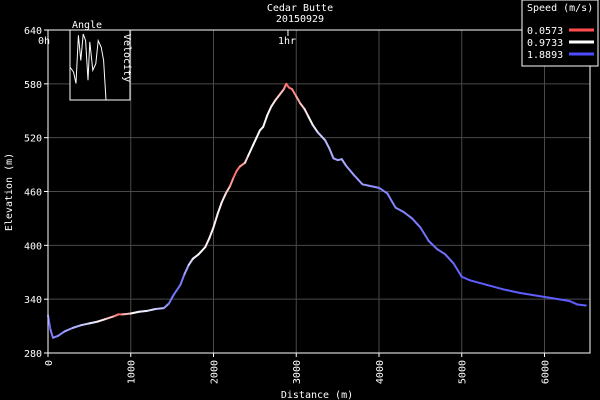  I want to click on y-tick-label: 460, so click(33, 193).